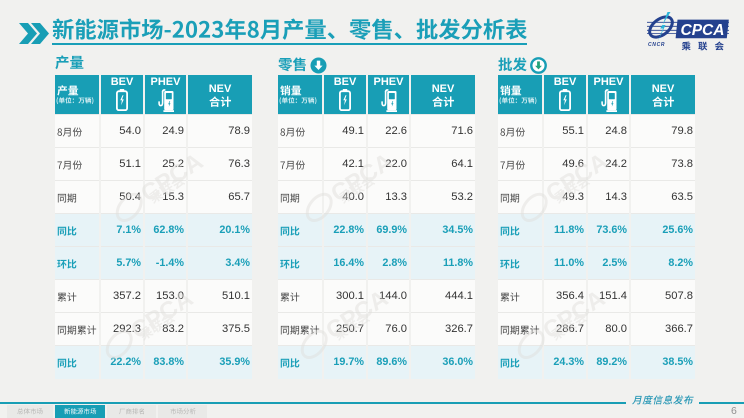  Describe the element at coordinates (656, 45) in the screenshot. I see `svg-text: CNCR` at that location.